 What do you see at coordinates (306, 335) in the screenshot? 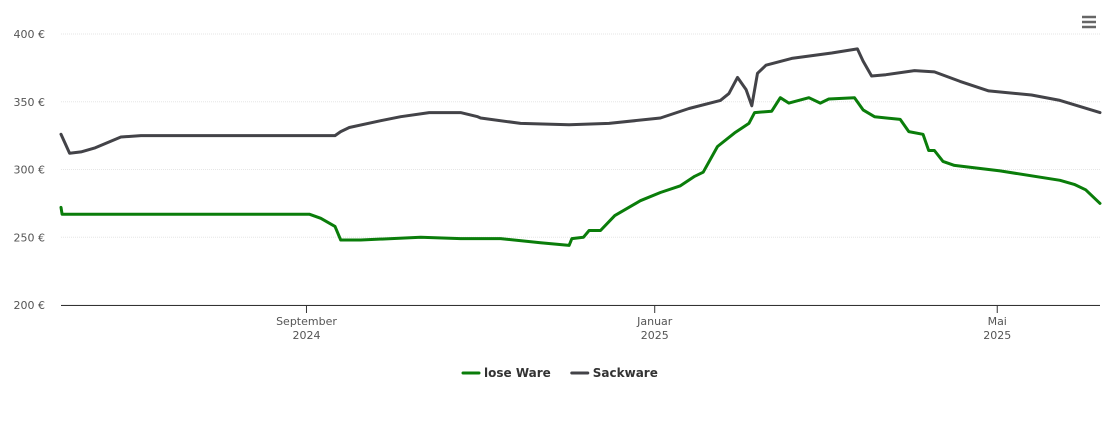
I see `x-tick-label: 2024` at bounding box center [306, 335].